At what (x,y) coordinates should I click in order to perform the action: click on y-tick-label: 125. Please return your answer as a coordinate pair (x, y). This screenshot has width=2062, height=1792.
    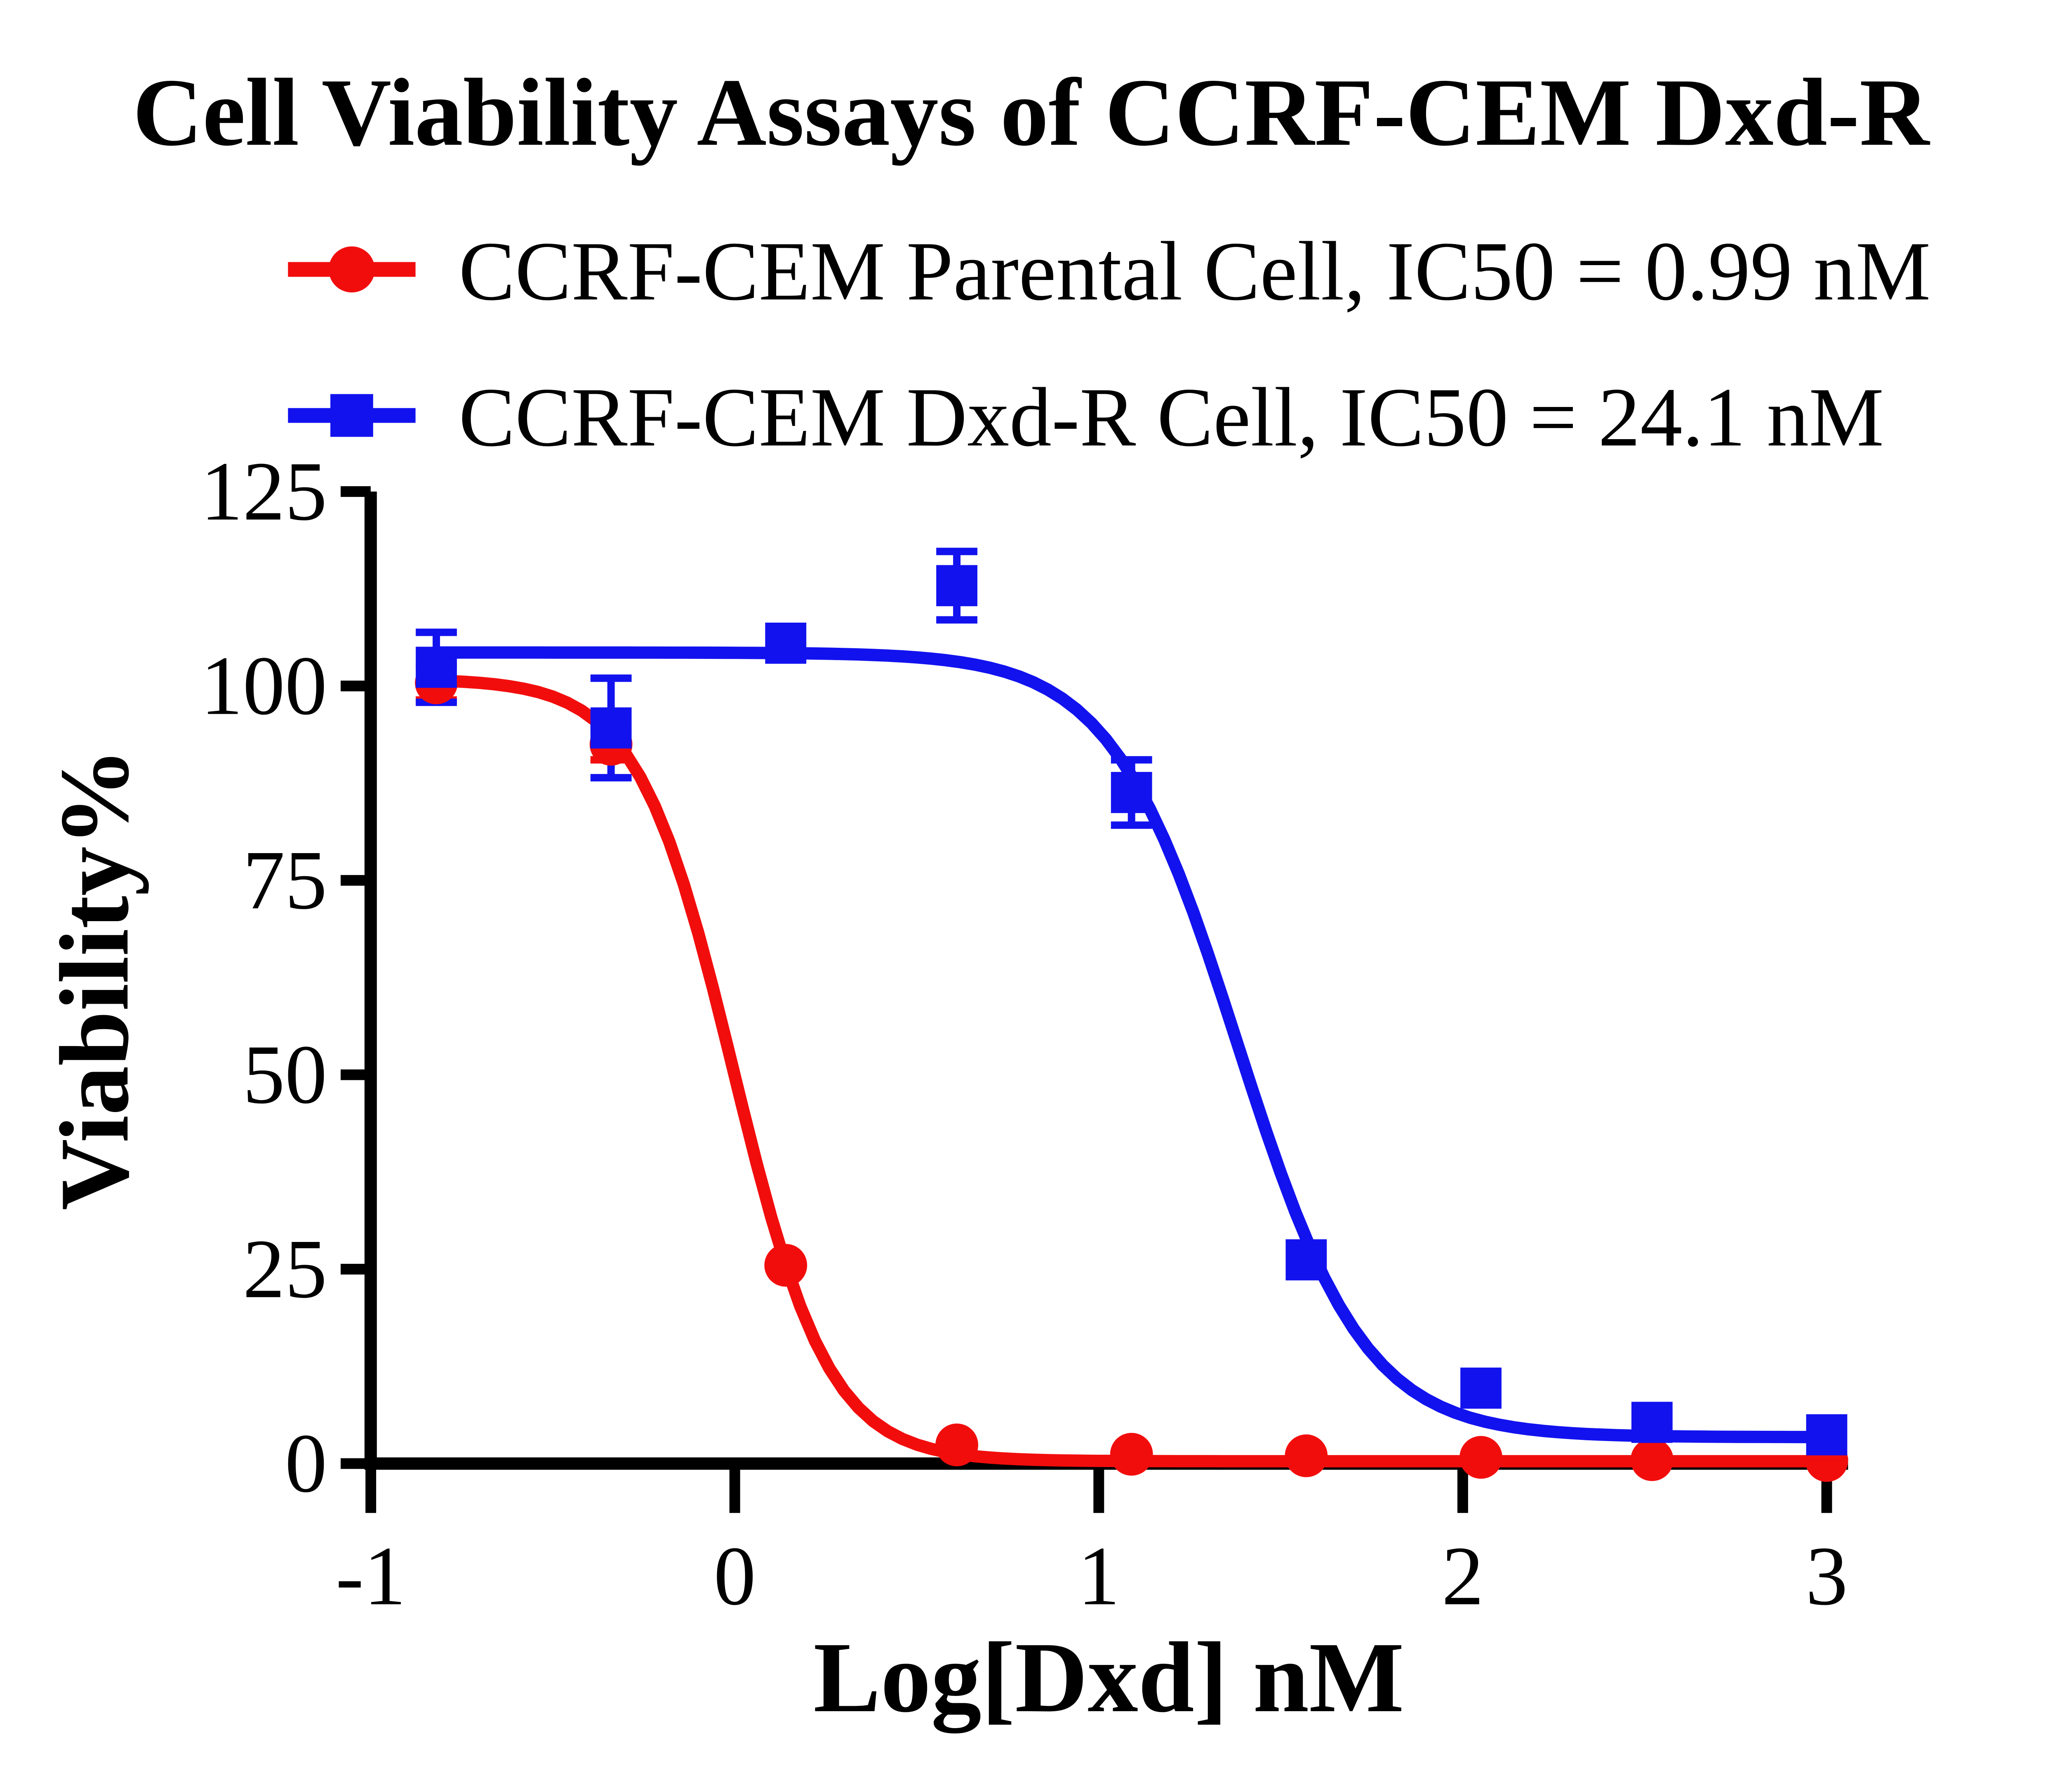
    Looking at the image, I should click on (263, 492).